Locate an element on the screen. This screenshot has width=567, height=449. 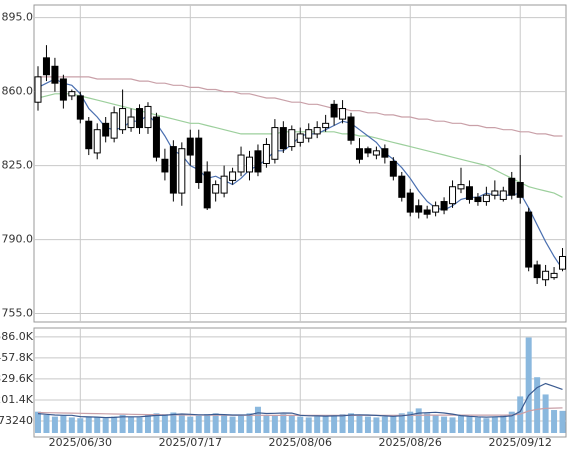
y-tick-label: 790.0 is located at coordinates (18, 239).